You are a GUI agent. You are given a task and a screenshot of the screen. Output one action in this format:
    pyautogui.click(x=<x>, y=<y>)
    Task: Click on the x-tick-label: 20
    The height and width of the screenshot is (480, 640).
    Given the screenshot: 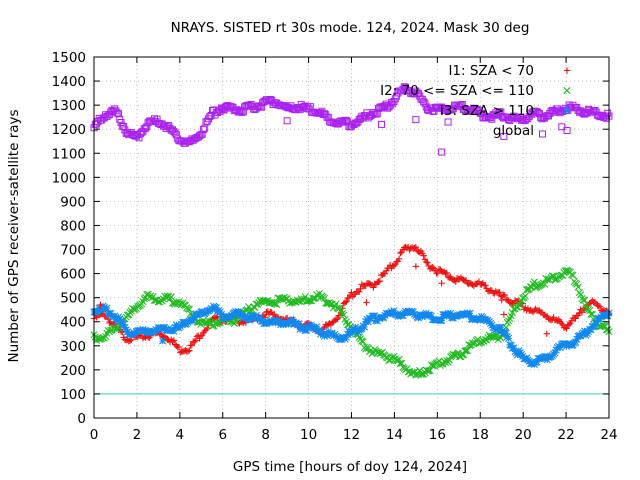 What is the action you would take?
    pyautogui.click(x=523, y=435)
    